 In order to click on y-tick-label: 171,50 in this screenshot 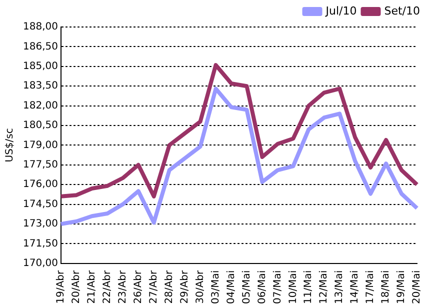, I will do `click(40, 244)`.